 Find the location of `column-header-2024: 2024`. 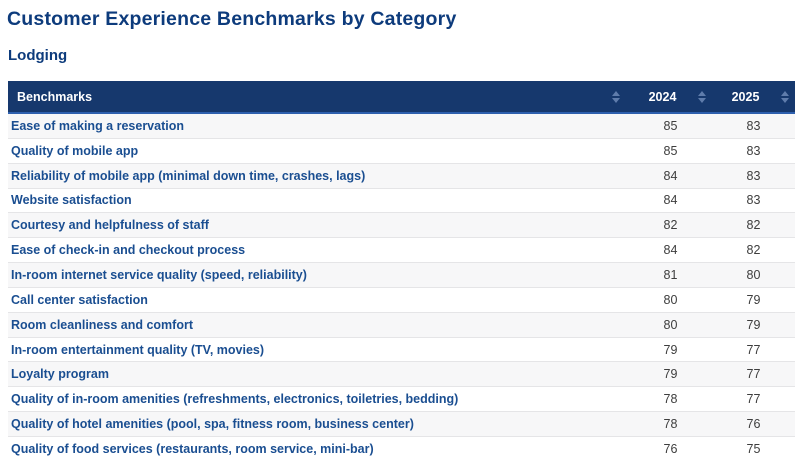

column-header-2024: 2024 is located at coordinates (670, 97).